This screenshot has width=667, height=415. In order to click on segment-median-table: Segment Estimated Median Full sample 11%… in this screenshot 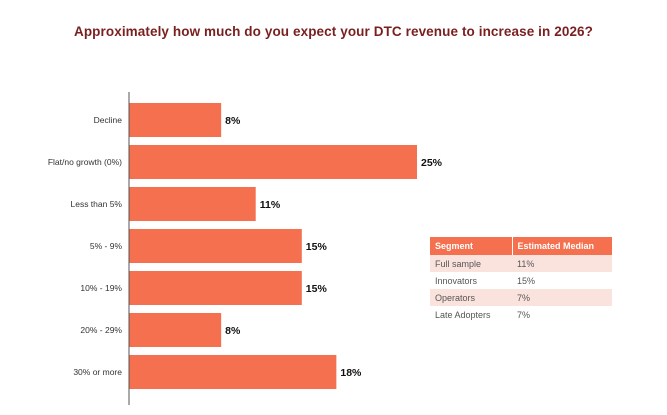, I will do `click(521, 280)`.